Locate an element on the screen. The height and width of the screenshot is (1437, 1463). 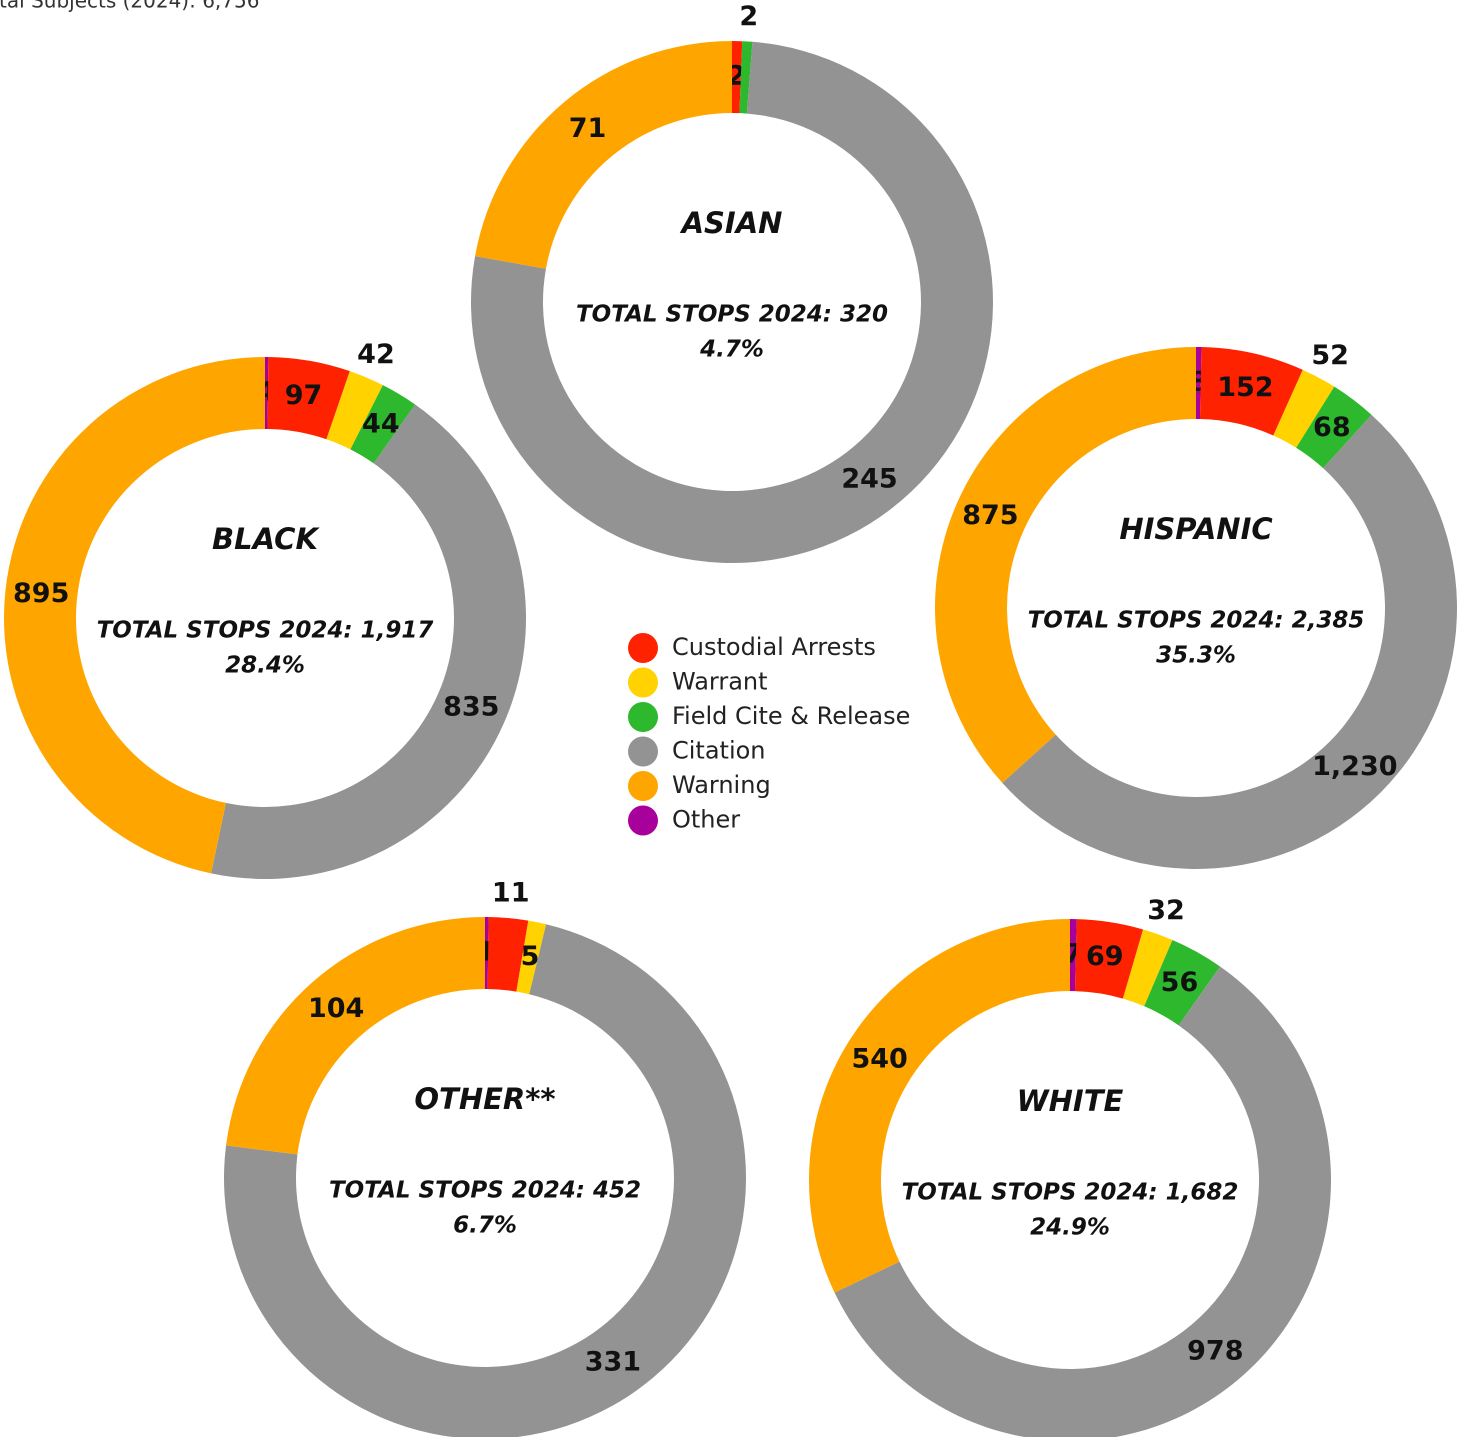
value-label: 71 is located at coordinates (588, 128).